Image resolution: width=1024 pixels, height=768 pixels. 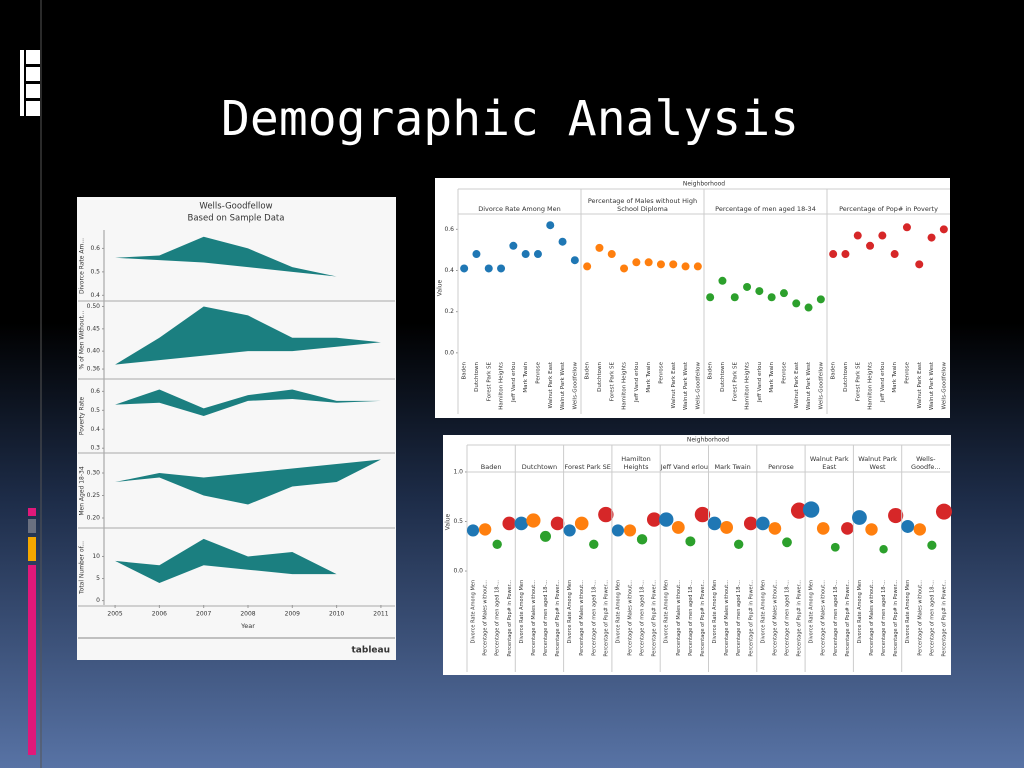 I want to click on facet-title: Dutchtown, so click(x=539, y=466).